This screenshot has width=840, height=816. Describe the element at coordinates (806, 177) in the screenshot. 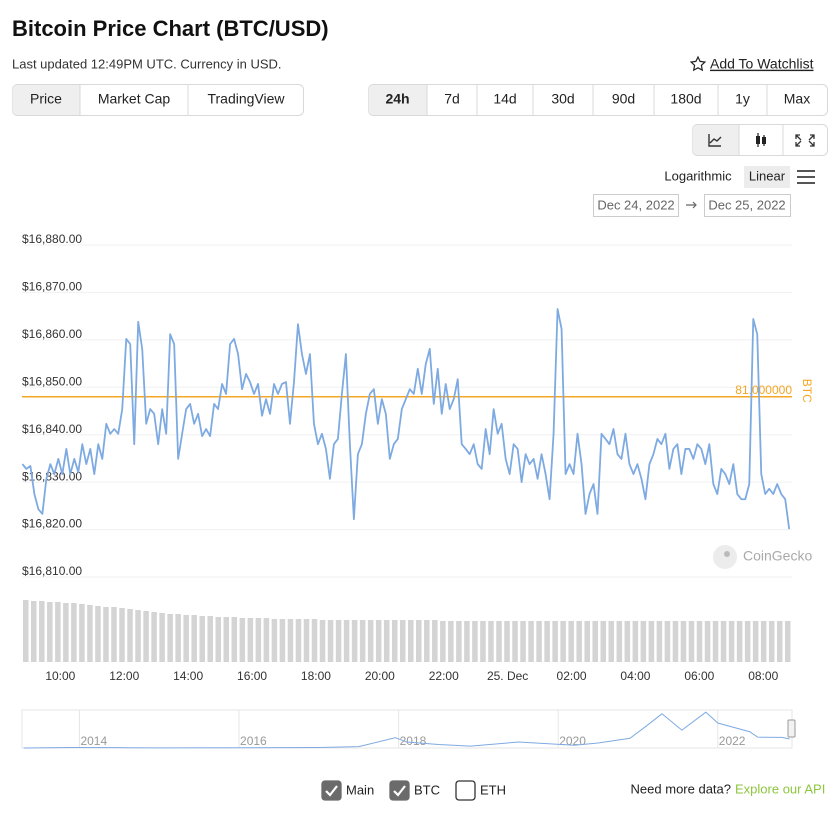

I see `menu-icon` at that location.